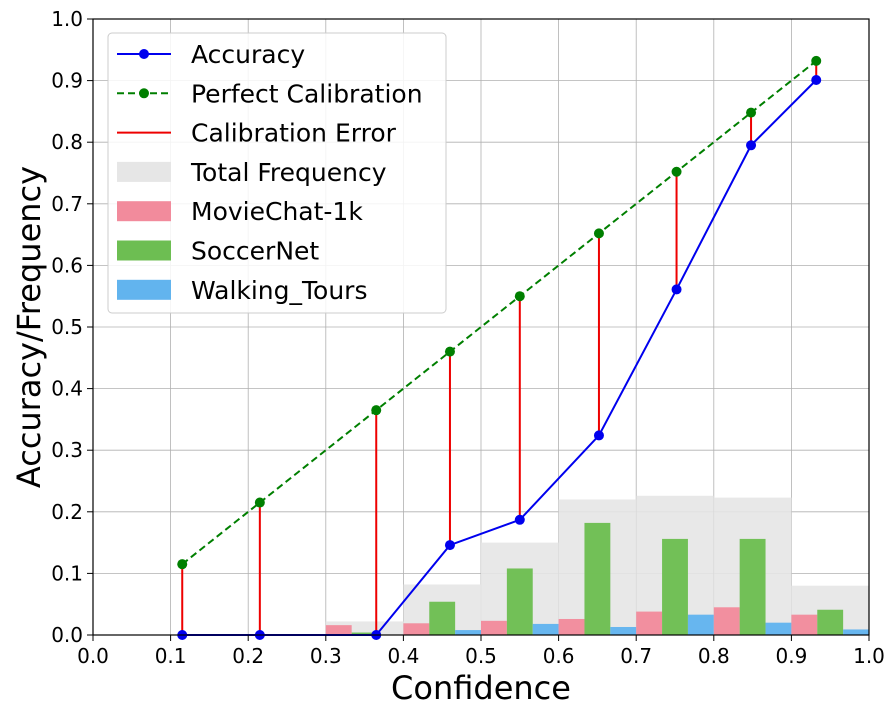 The image size is (896, 716). I want to click on legend-box, so click(277, 173).